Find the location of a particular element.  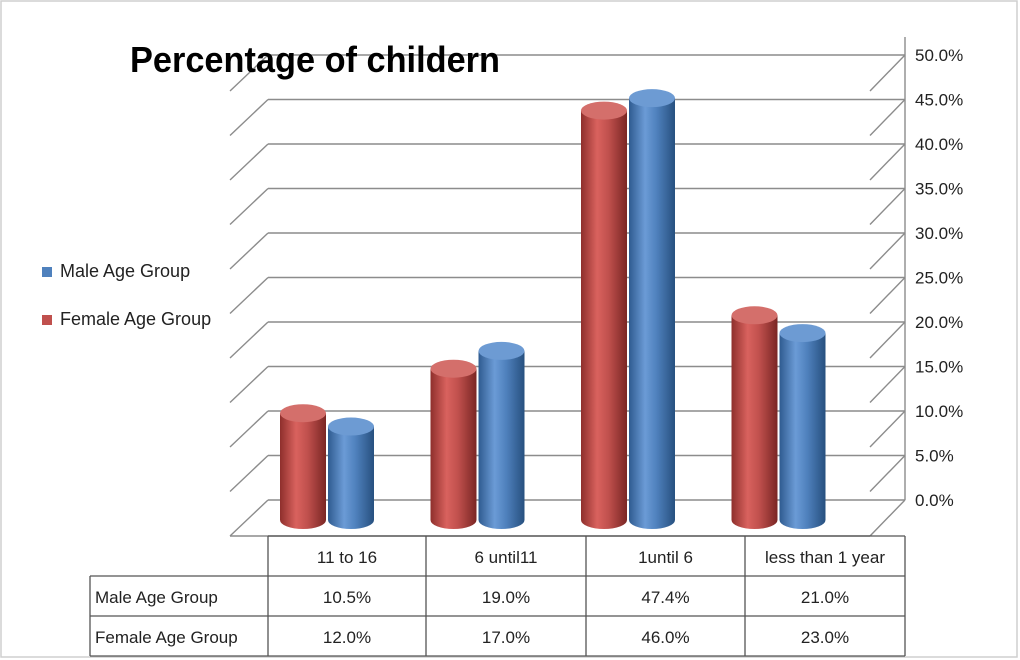

table-cell: 12.0% is located at coordinates (347, 637).